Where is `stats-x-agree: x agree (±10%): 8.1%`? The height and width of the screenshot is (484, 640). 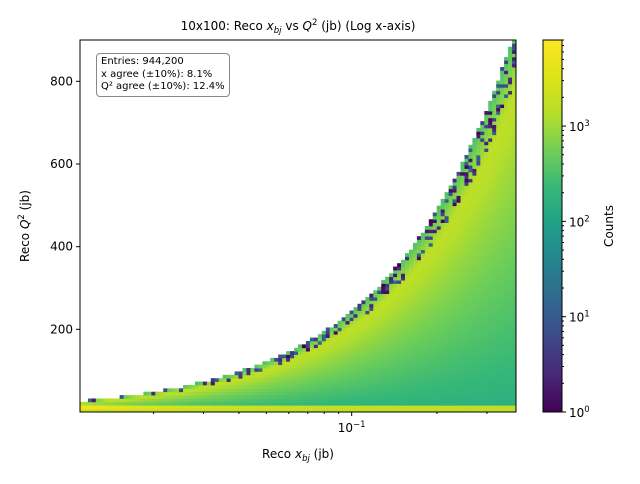
stats-x-agree: x agree (±10%): 8.1% is located at coordinates (157, 74).